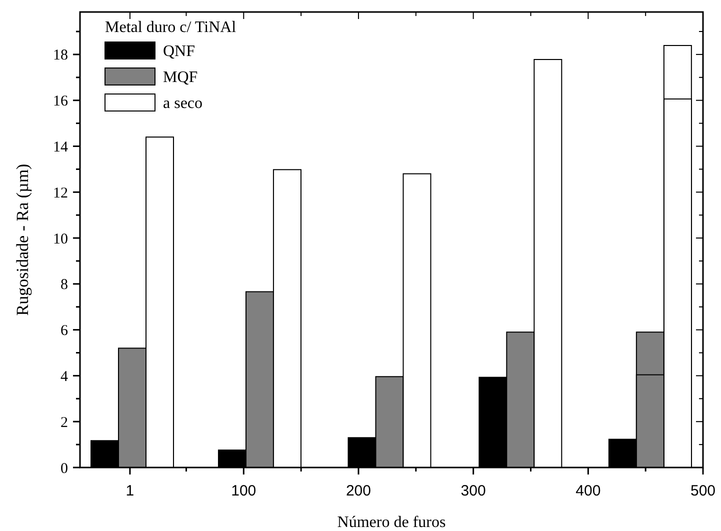 The height and width of the screenshot is (531, 721). I want to click on y-tick-label: 16, so click(60, 102).